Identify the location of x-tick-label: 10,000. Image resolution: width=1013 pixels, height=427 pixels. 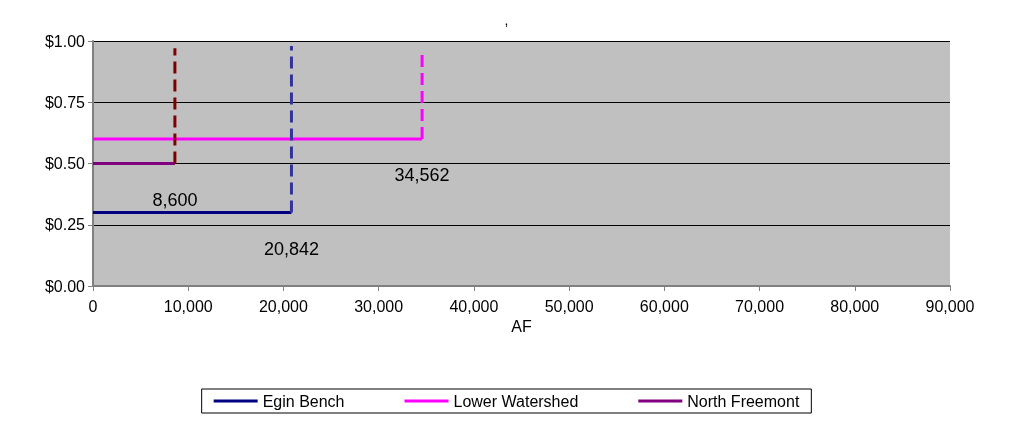
(188, 306).